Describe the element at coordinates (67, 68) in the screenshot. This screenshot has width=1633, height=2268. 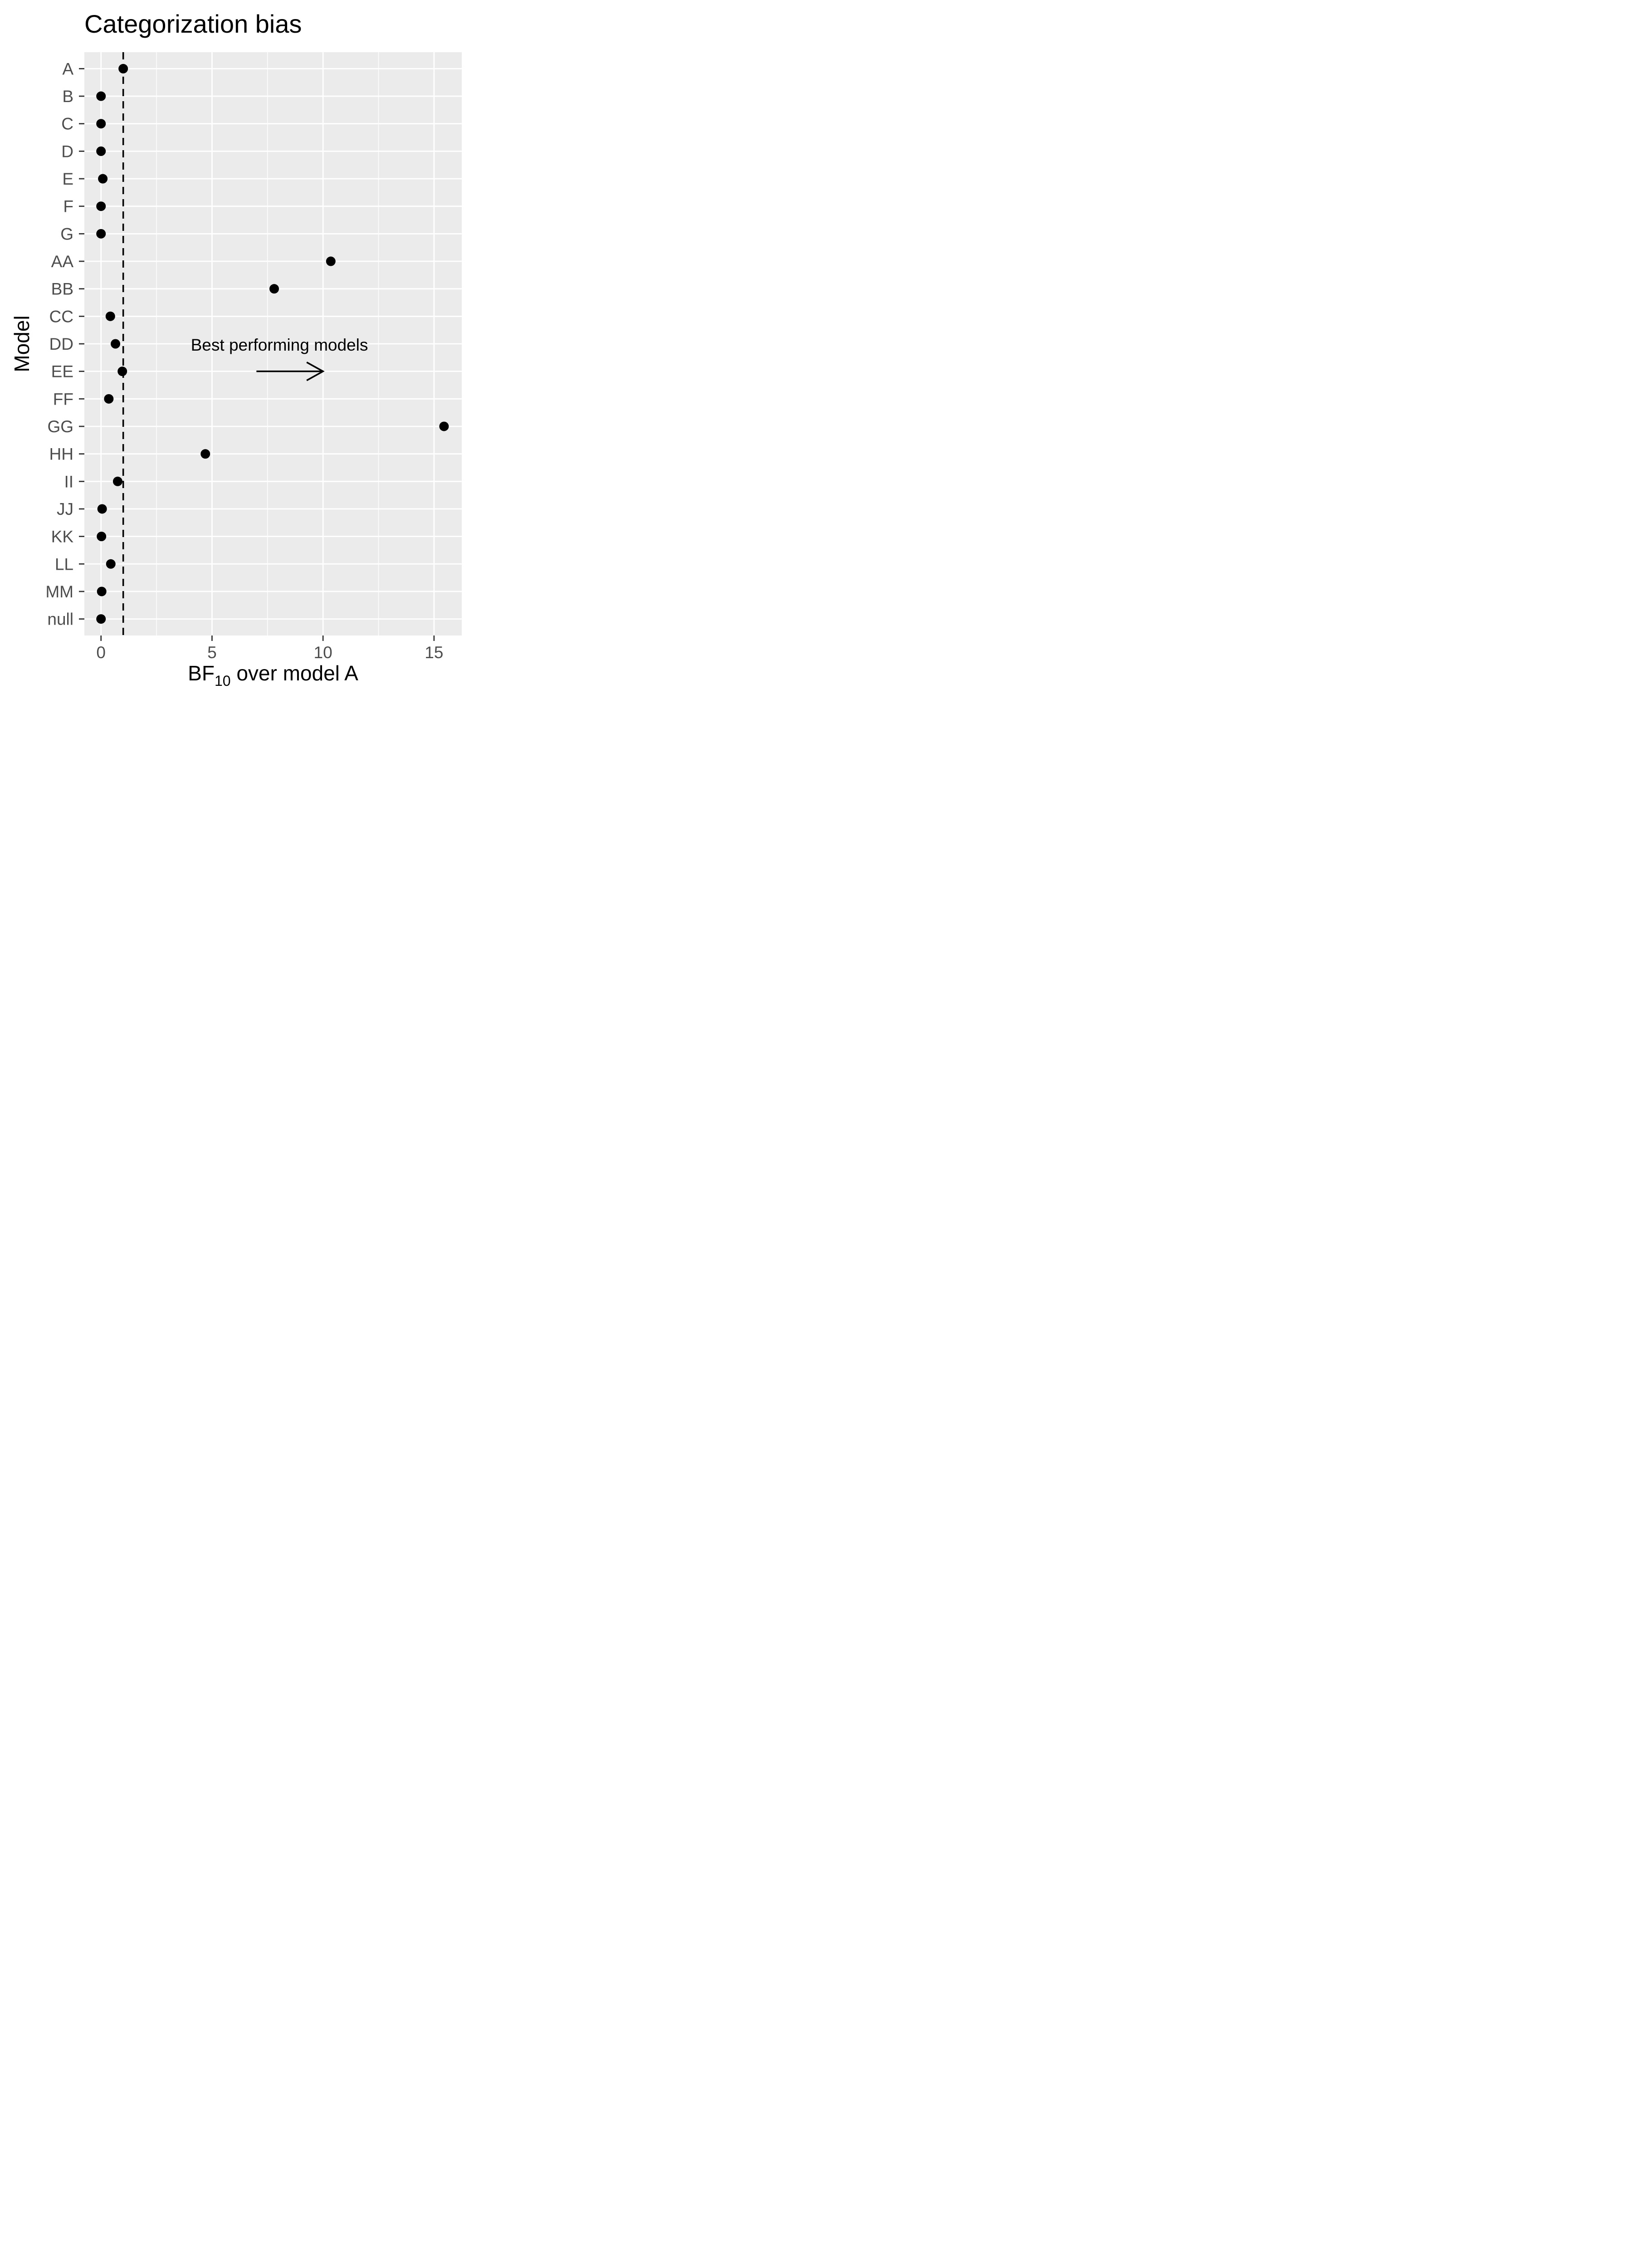
I see `y-tick-label: A` at that location.